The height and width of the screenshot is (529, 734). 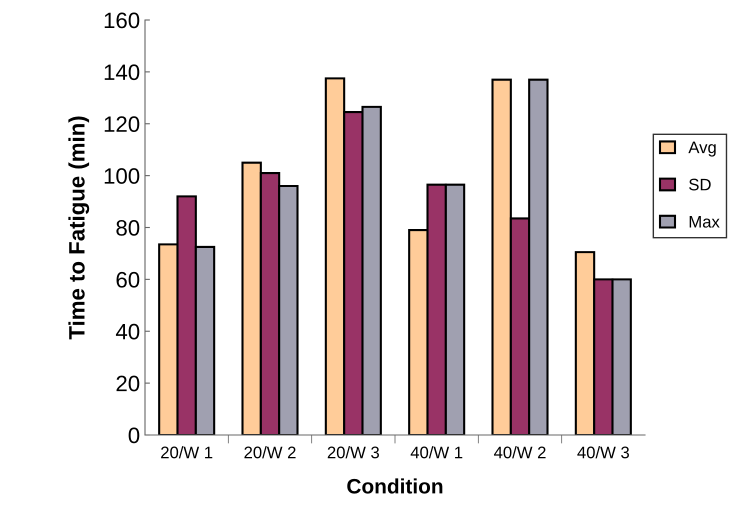 I want to click on y-axis-title: Time to Fatigue (min), so click(x=79, y=228).